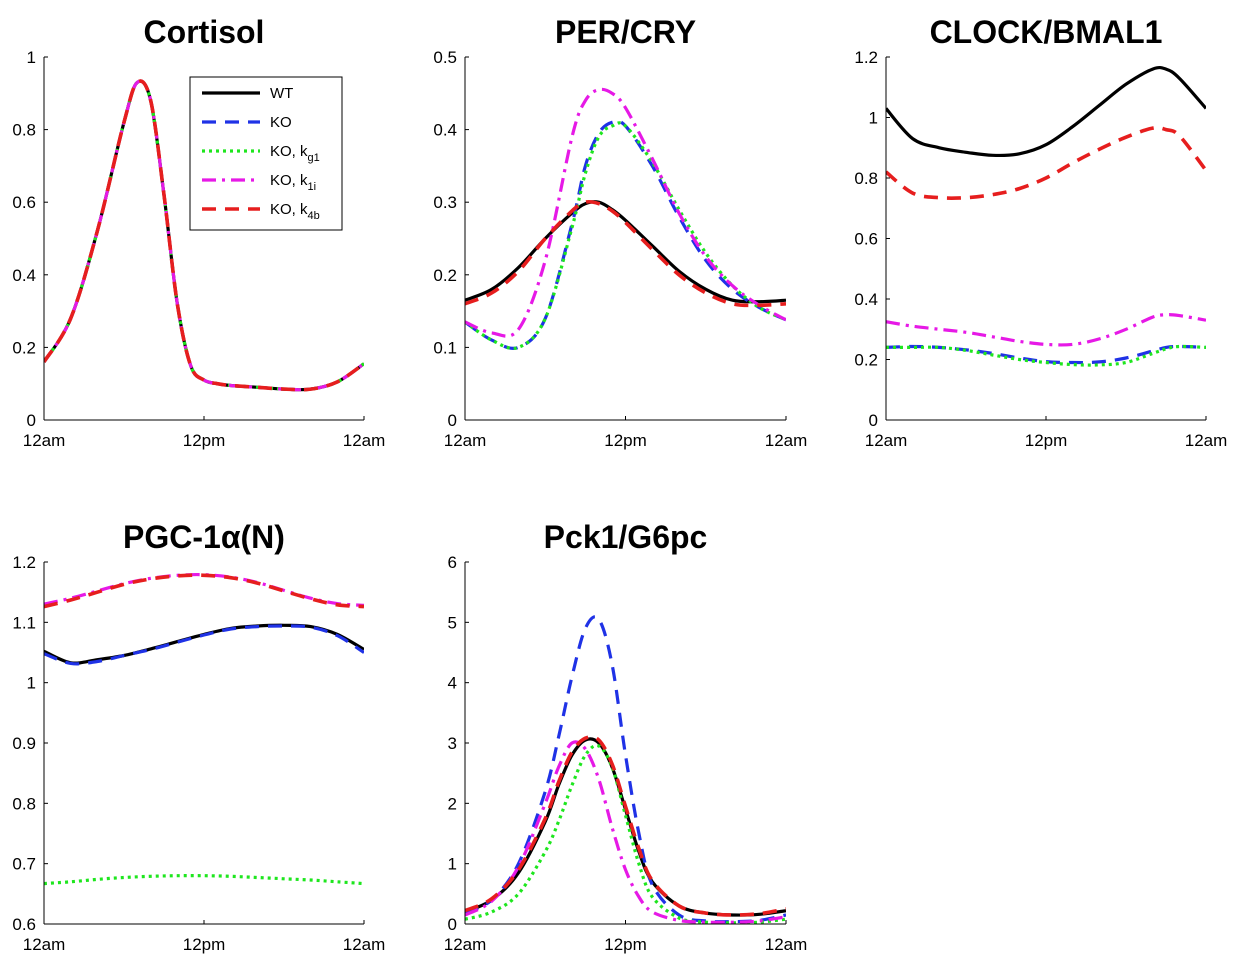  I want to click on legend-label-KO_k1i: KO, k1i, so click(293, 182).